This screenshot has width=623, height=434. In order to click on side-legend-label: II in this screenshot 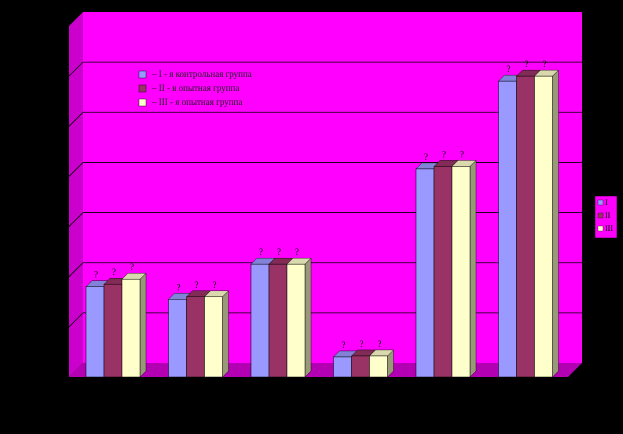, I will do `click(608, 215)`.